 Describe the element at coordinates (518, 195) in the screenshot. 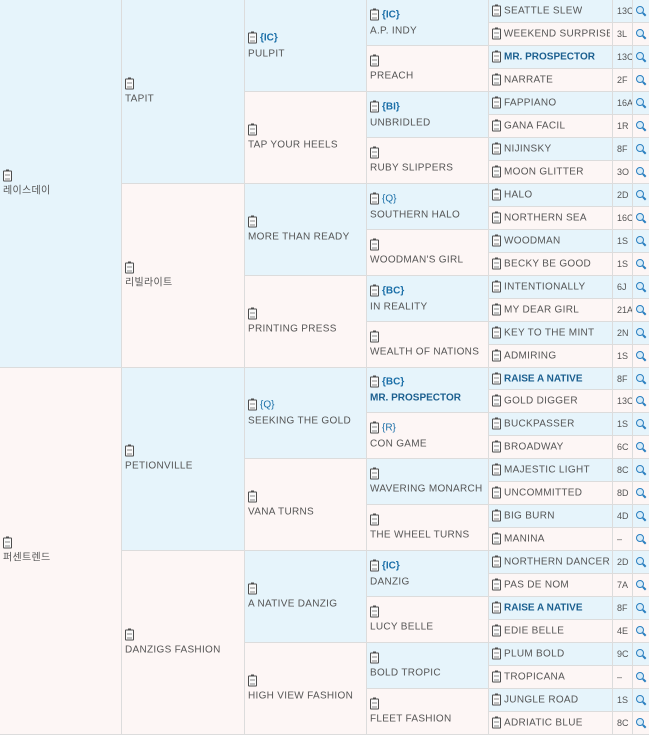

I see `horse-name: HALO` at that location.